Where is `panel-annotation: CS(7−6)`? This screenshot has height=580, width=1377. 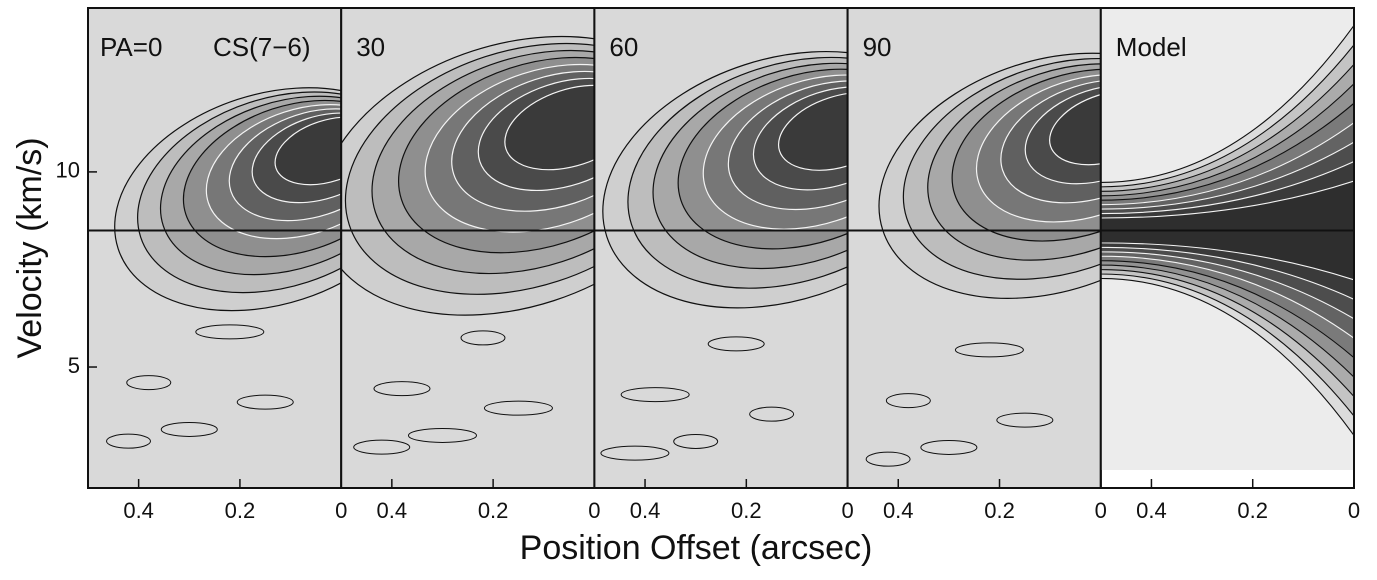 panel-annotation: CS(7−6) is located at coordinates (262, 47).